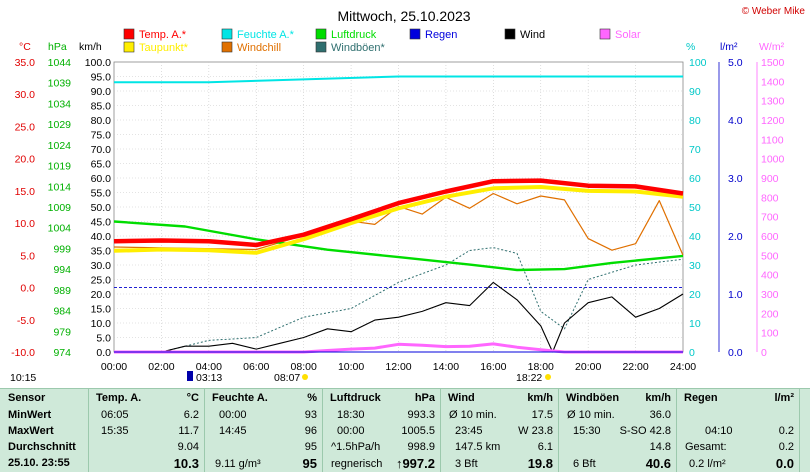 The width and height of the screenshot is (810, 472). What do you see at coordinates (774, 11) in the screenshot?
I see `credit-text: © Weber Mike` at bounding box center [774, 11].